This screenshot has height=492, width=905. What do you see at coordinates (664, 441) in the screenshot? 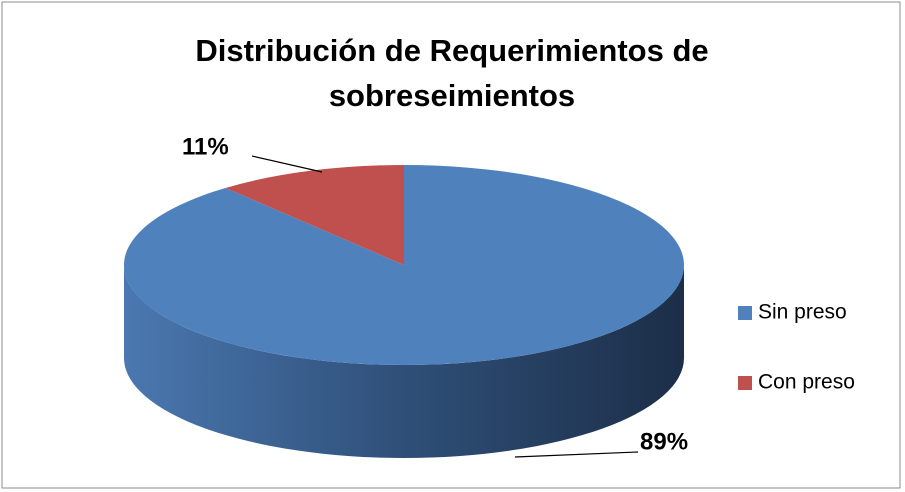
I see `data-label: 89%` at bounding box center [664, 441].